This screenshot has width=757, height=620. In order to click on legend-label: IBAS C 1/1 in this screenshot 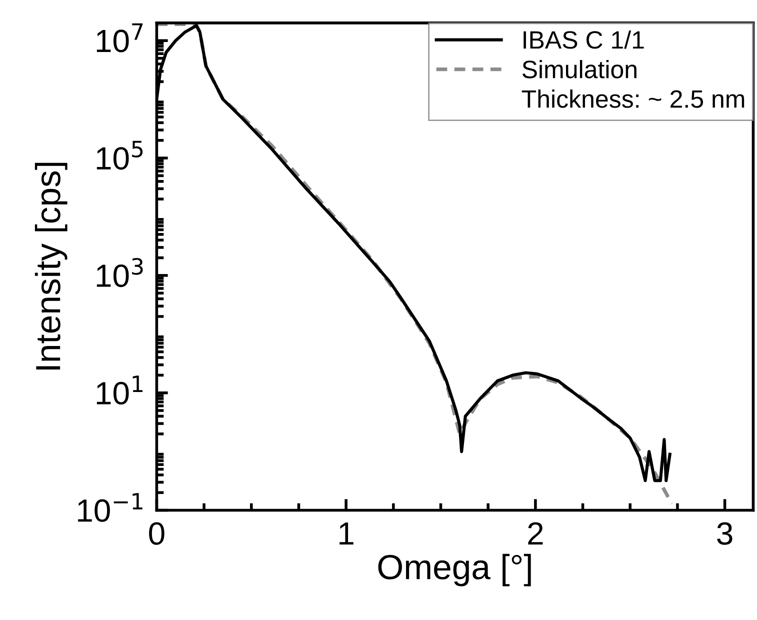, I will do `click(584, 39)`.